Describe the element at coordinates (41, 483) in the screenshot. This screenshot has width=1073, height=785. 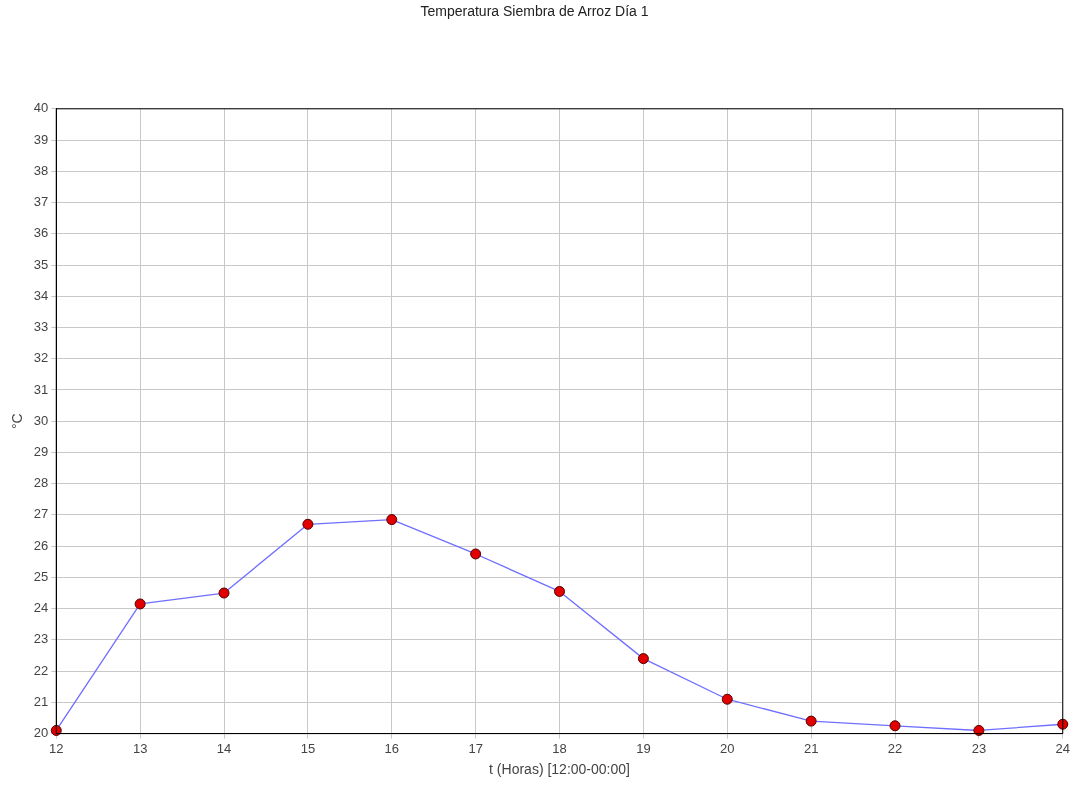
I see `y-tick-label: 28` at that location.